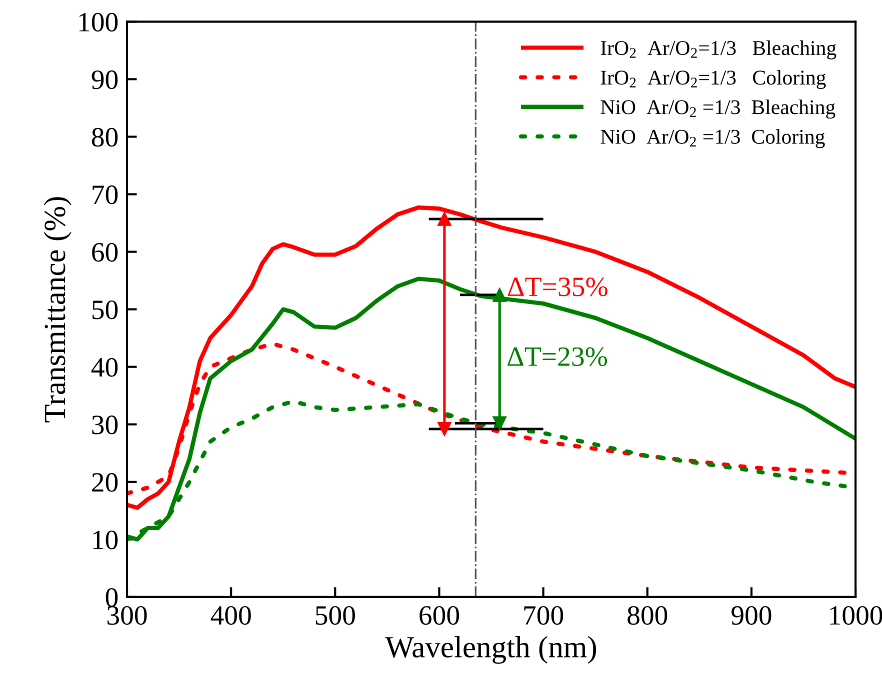  What do you see at coordinates (105, 425) in the screenshot?
I see `y-tick-label: 30` at bounding box center [105, 425].